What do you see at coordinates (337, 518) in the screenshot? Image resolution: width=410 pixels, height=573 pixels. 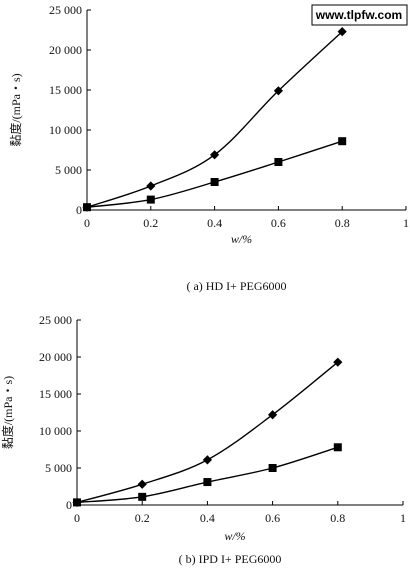 I see `chart1-x-tick-label: 0.8` at bounding box center [337, 518].